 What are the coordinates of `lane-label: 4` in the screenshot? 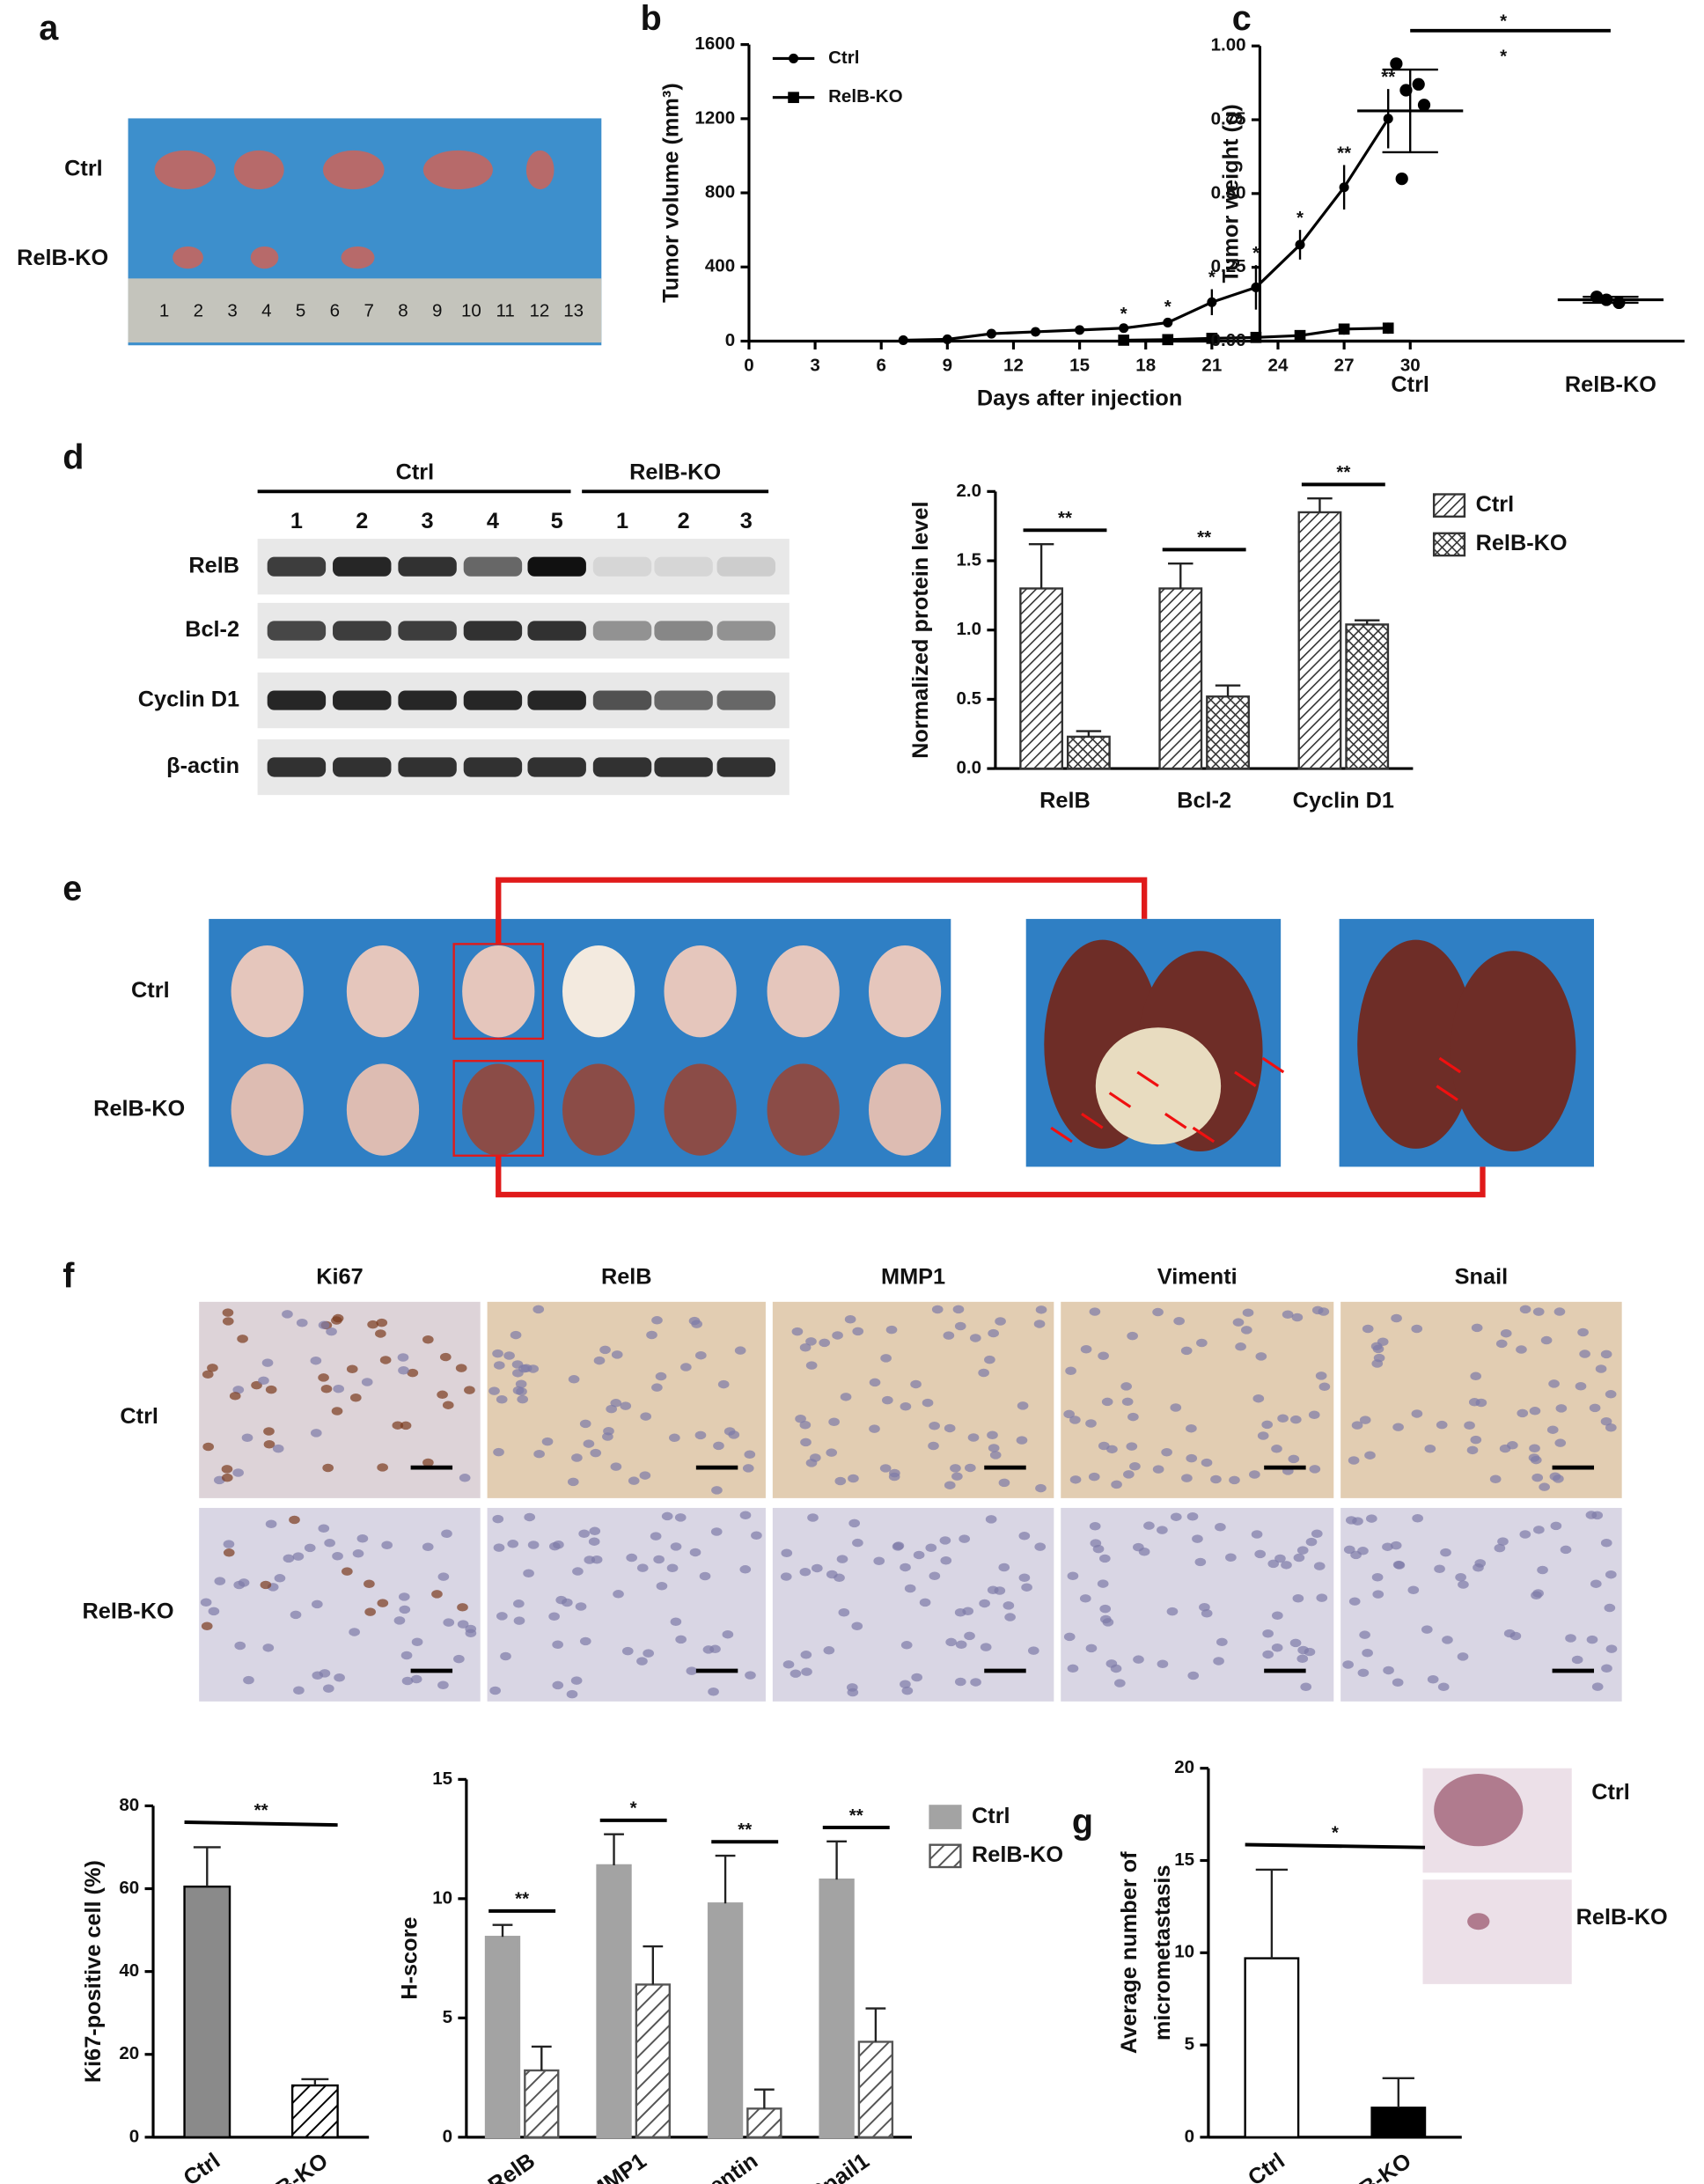 It's located at (493, 521).